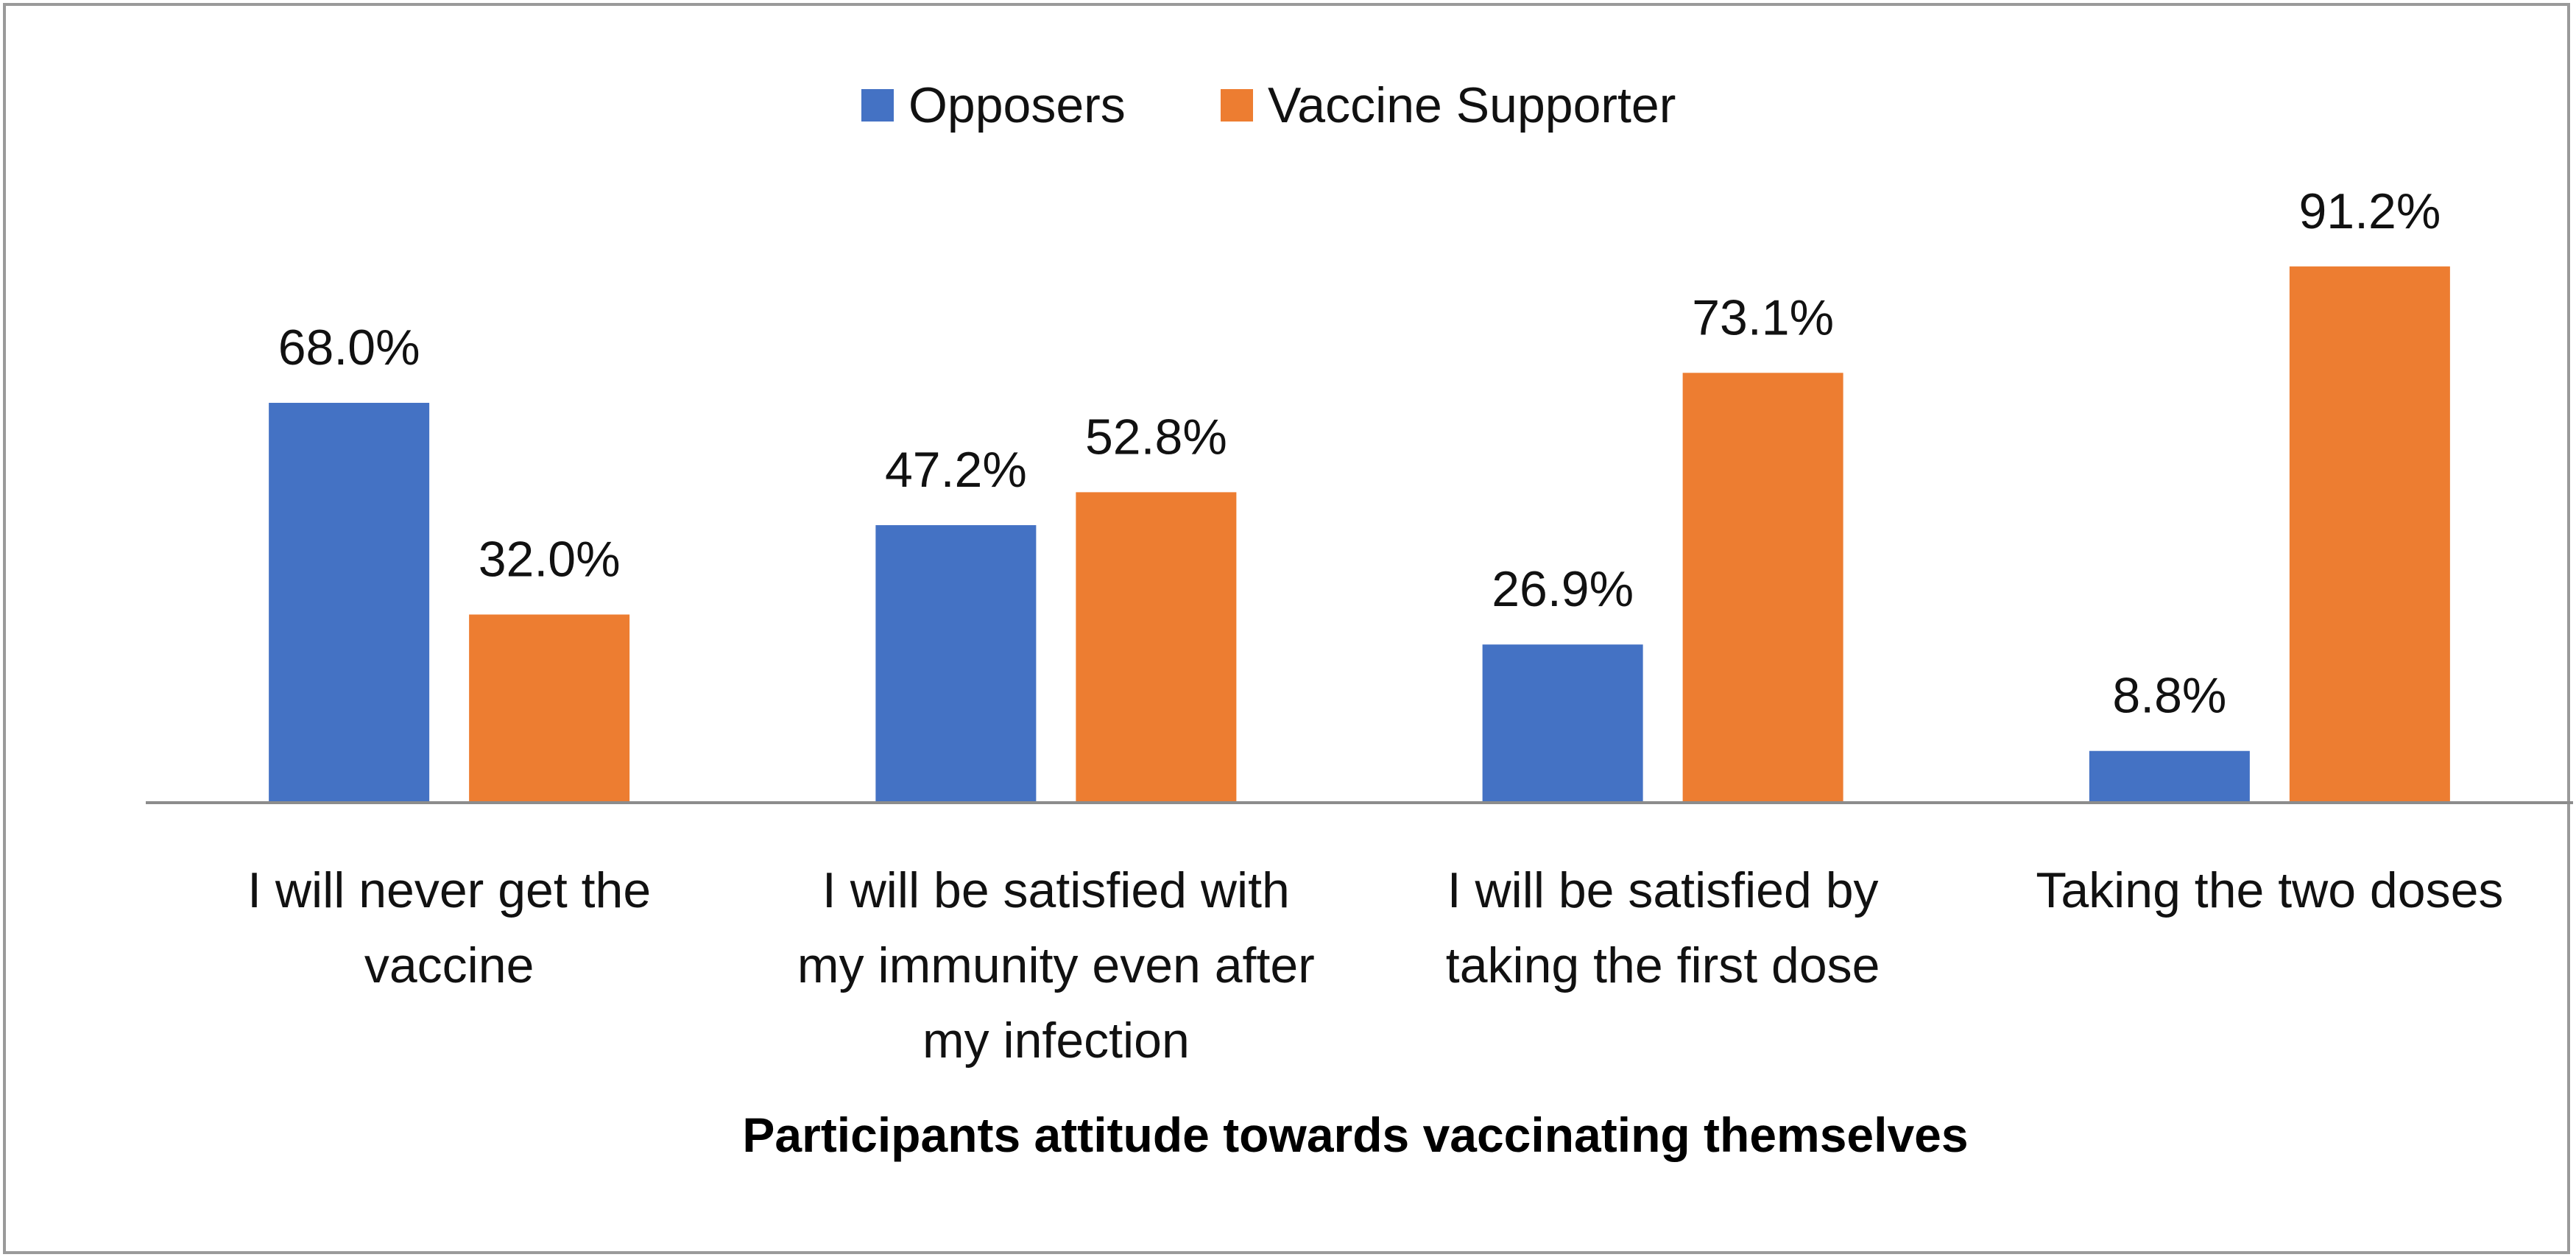 Image resolution: width=2576 pixels, height=1260 pixels. Describe the element at coordinates (1056, 1041) in the screenshot. I see `x-tick-label-2-line-3: my infection` at that location.